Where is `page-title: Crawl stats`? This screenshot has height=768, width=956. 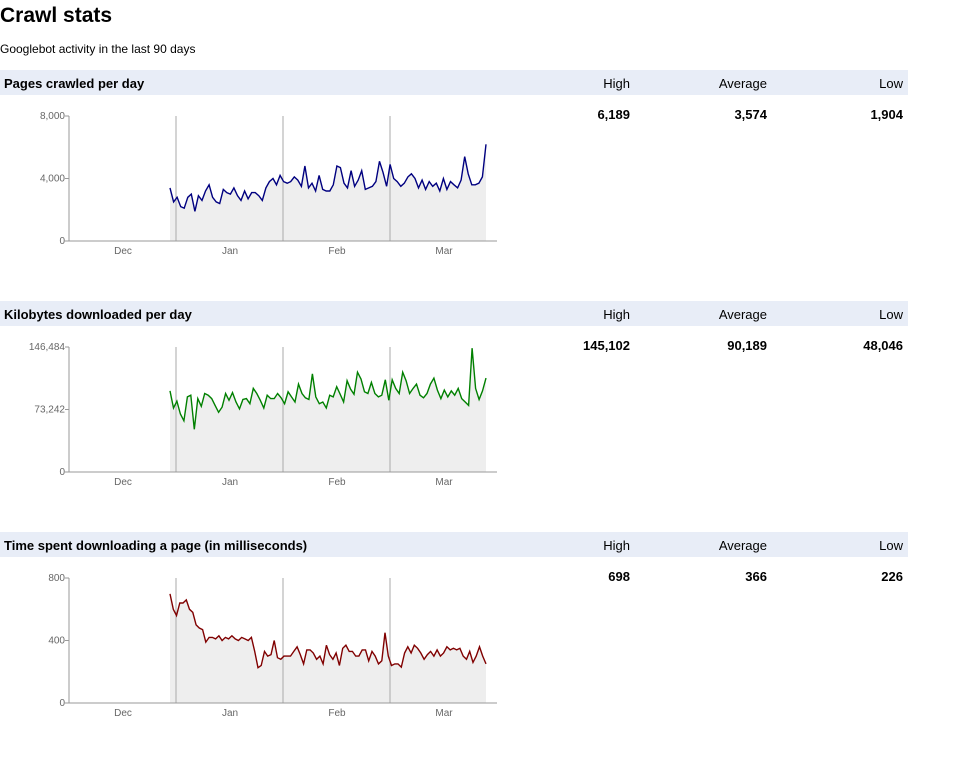
page-title: Crawl stats is located at coordinates (56, 15).